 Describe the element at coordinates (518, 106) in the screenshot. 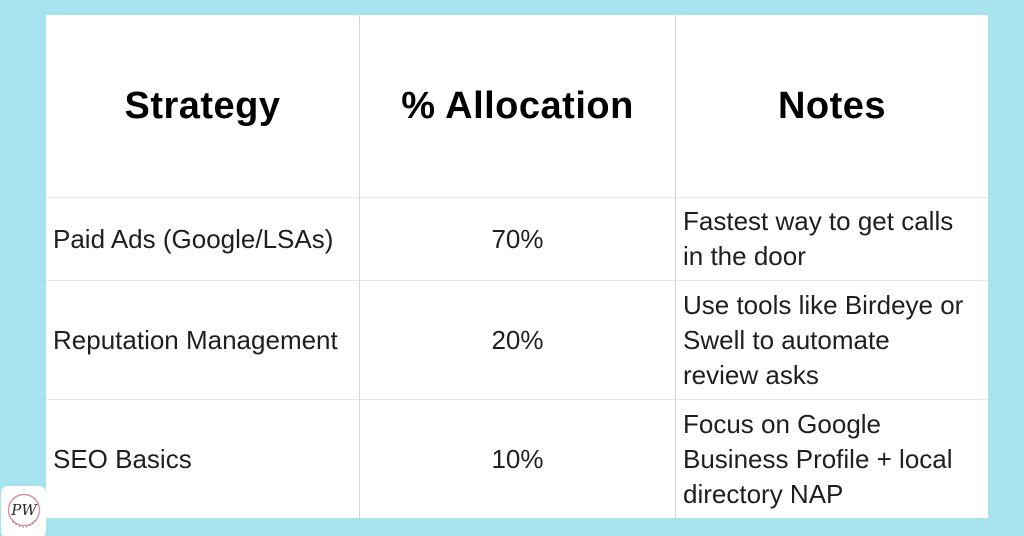

I see `column-header-allocation: % Allocation` at that location.